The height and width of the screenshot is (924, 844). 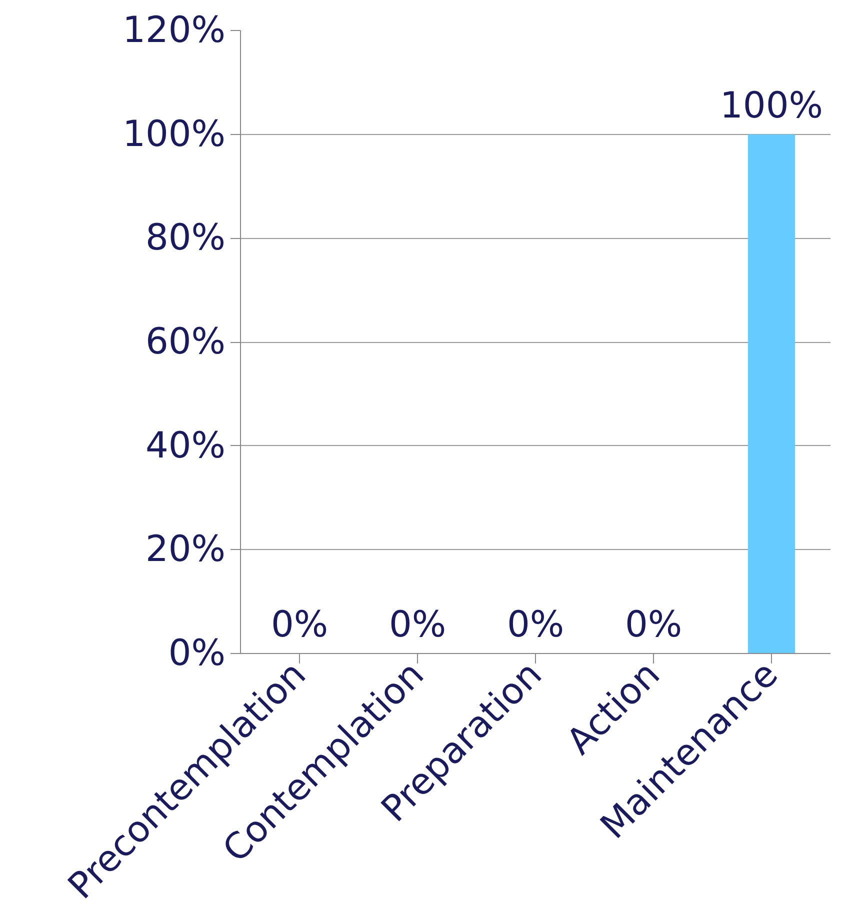 What do you see at coordinates (185, 549) in the screenshot?
I see `y-tick-label: 20%` at bounding box center [185, 549].